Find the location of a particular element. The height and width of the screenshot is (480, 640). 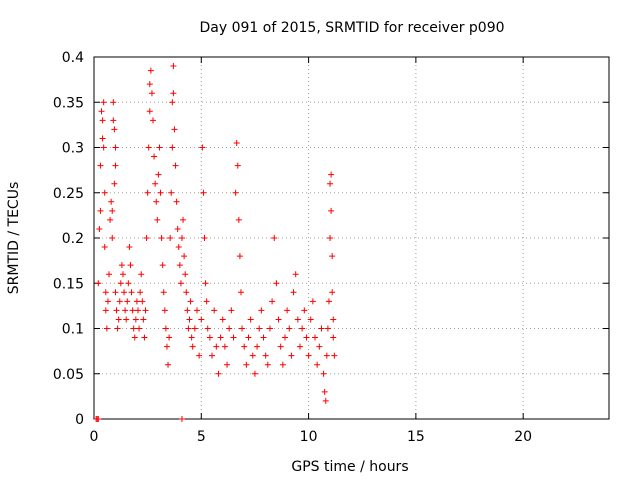

x-tick-label: 15 is located at coordinates (416, 437).